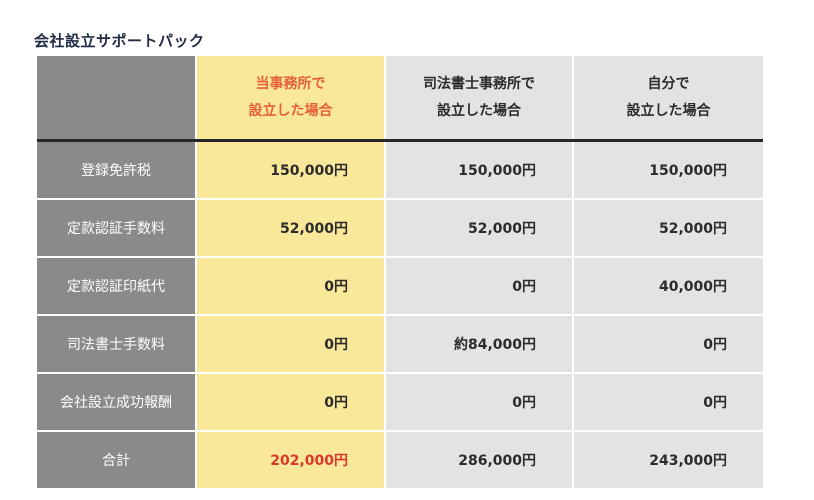 This screenshot has width=814, height=500. I want to click on header-scrivener-office-line2: 設立した場合, so click(479, 110).